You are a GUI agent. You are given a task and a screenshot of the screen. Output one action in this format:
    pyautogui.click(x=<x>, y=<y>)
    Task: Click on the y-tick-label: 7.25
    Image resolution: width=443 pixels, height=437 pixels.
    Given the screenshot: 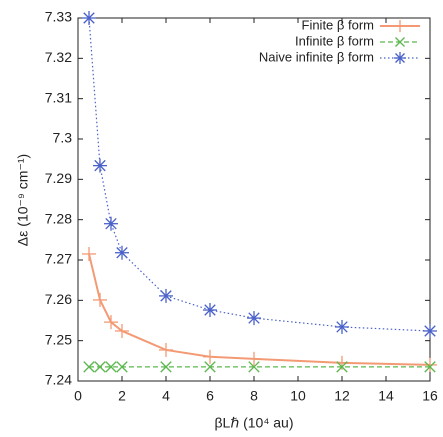 What is the action you would take?
    pyautogui.click(x=58, y=339)
    